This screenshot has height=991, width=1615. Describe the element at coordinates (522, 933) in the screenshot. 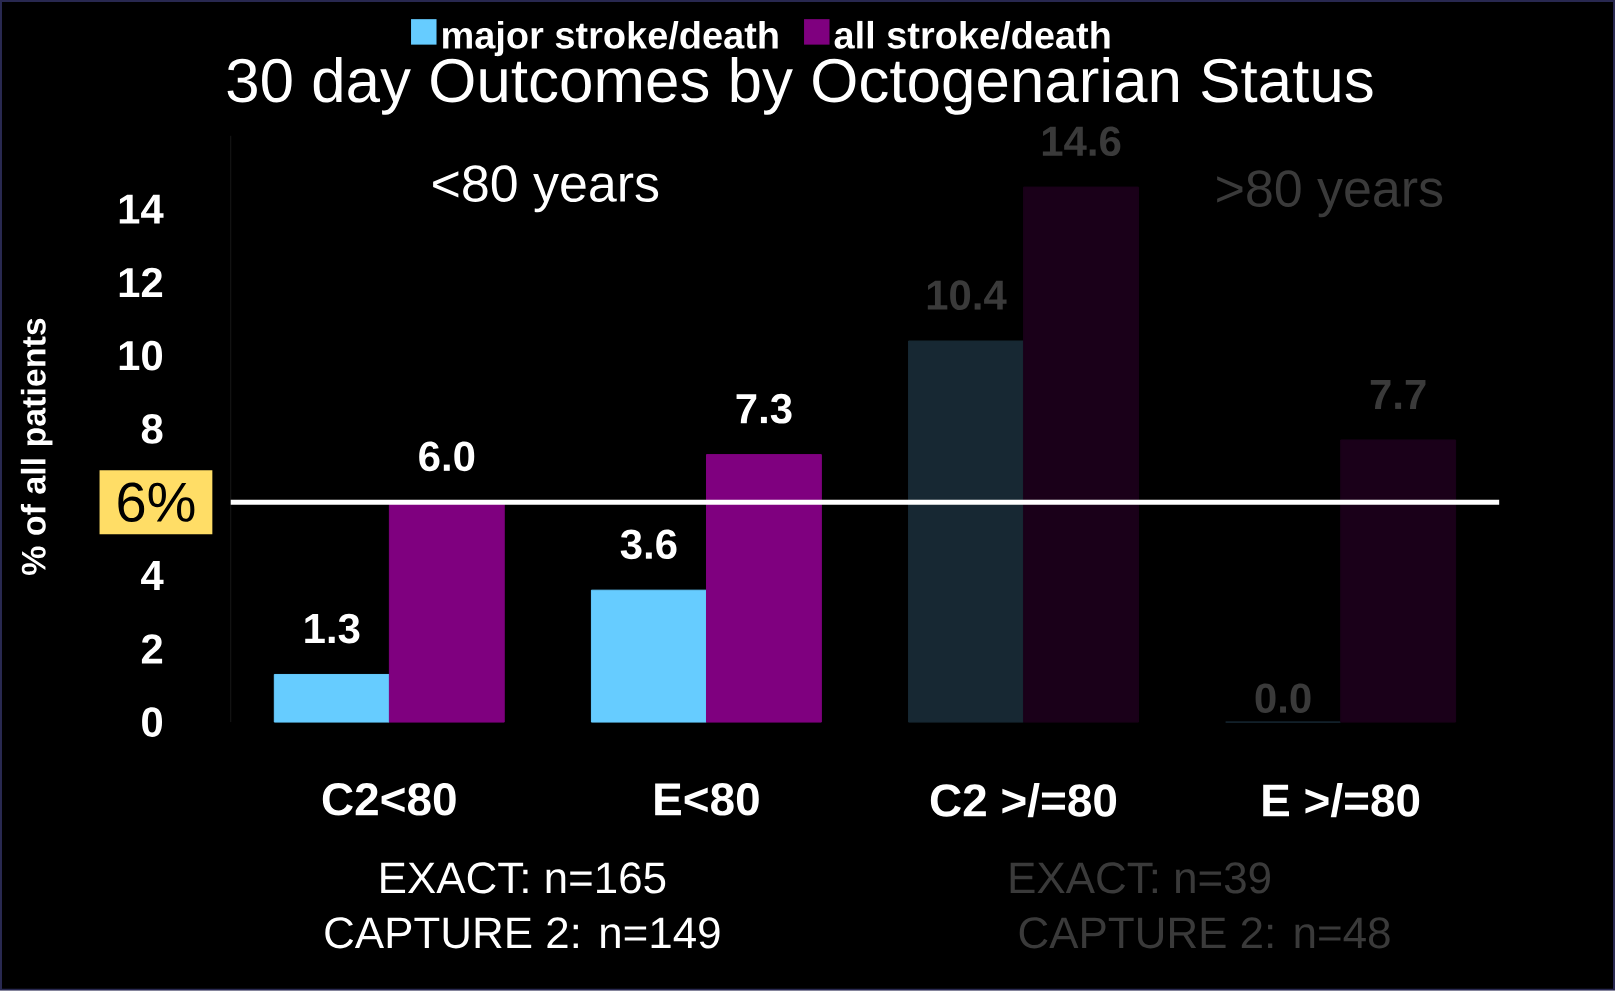

I see `text: CAPTURE 2: n=149` at that location.